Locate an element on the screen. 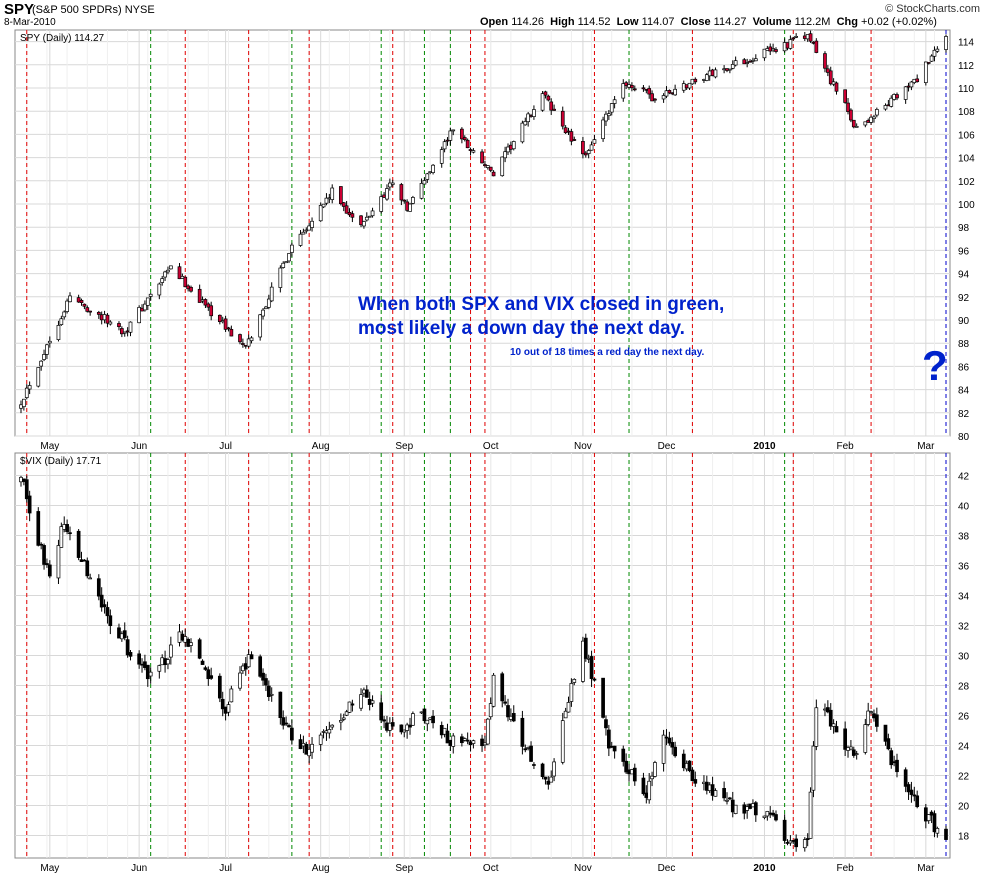  question-mark: ? is located at coordinates (935, 365).